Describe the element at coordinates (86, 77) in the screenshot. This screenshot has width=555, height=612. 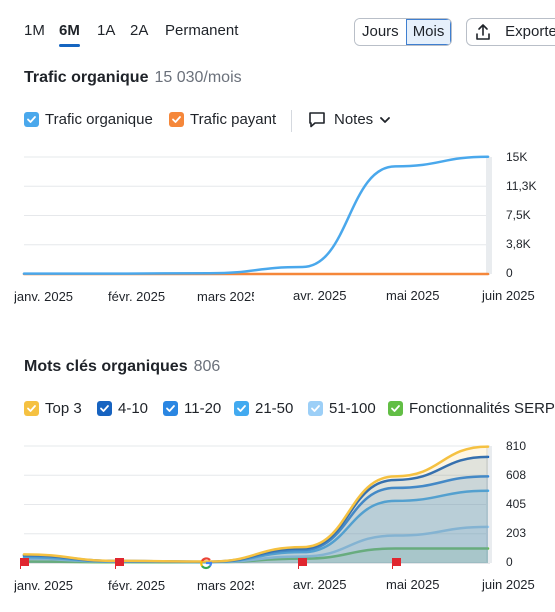
I see `traffic-title: Trafic organique` at that location.